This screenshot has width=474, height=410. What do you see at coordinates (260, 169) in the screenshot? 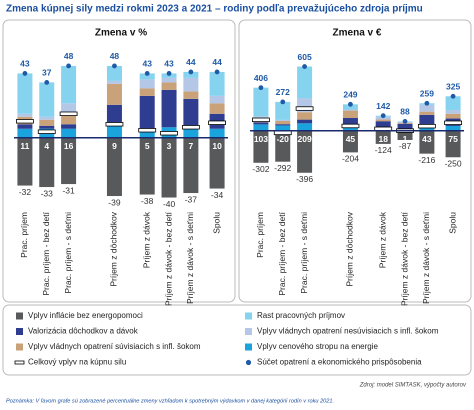
I see `negative-label: -302` at bounding box center [260, 169].